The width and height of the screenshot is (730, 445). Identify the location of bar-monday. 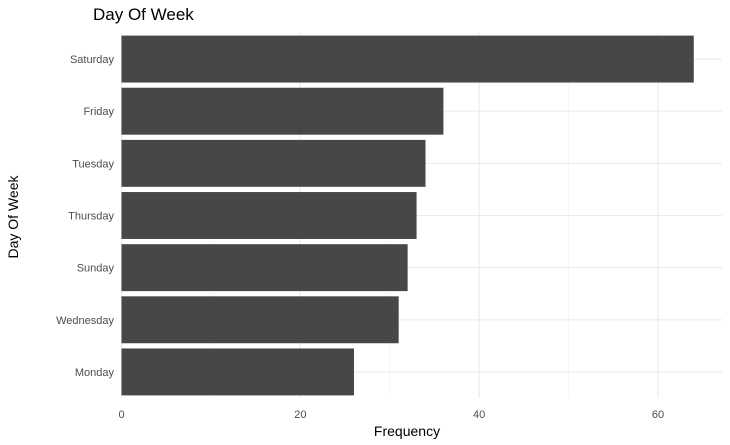
(237, 372).